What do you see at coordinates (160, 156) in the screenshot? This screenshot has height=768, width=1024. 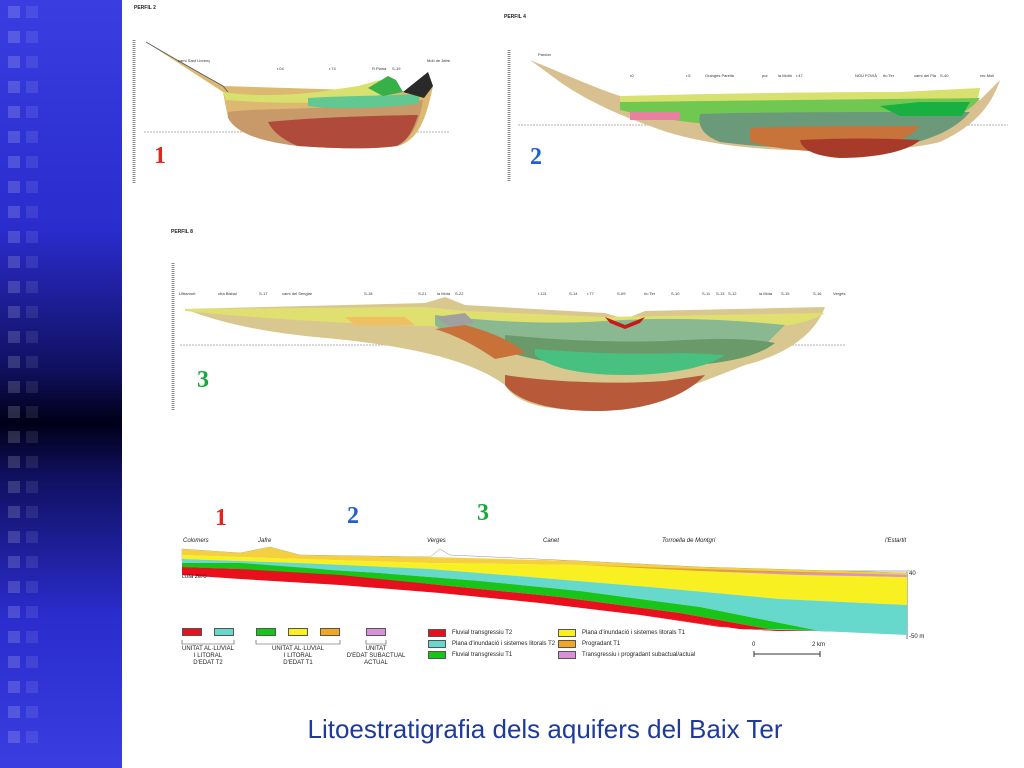 I see `profile-number: 1` at bounding box center [160, 156].